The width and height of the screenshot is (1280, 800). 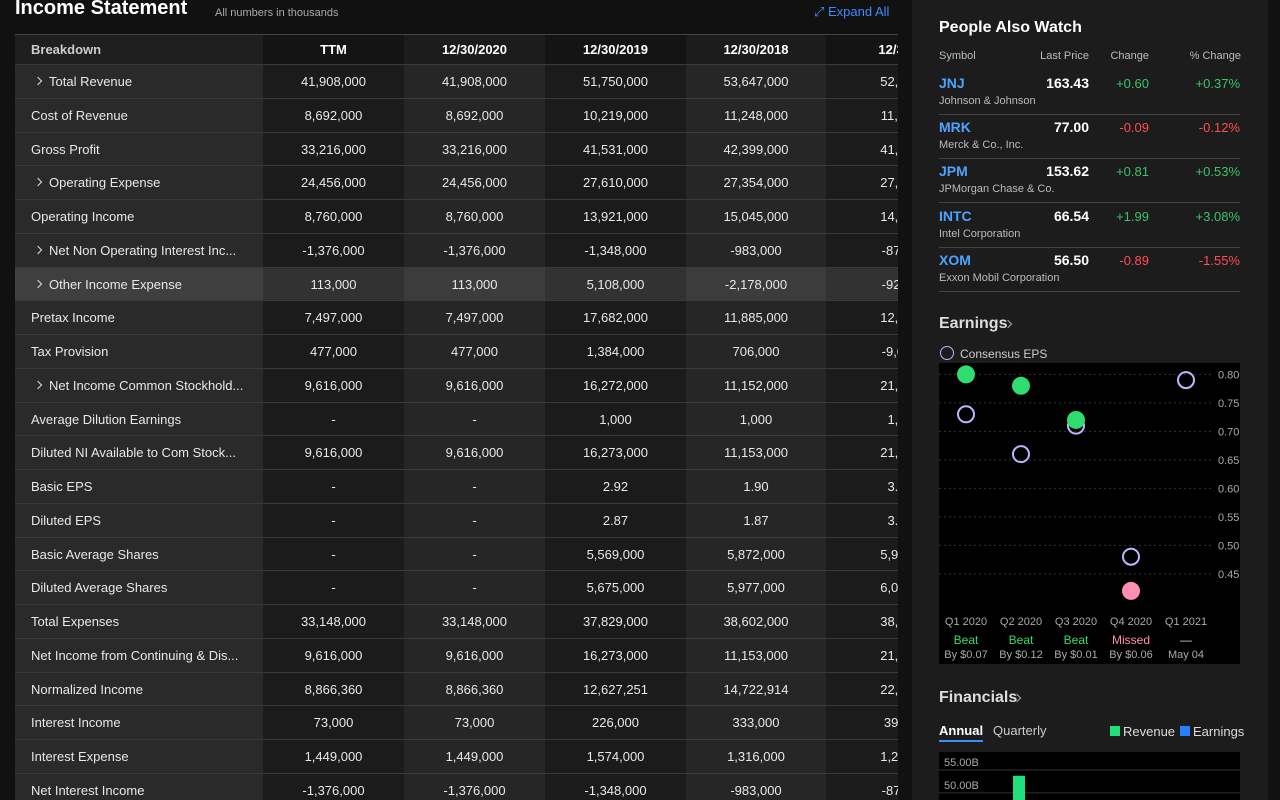 What do you see at coordinates (980, 233) in the screenshot?
I see `company: Intel Corporation` at bounding box center [980, 233].